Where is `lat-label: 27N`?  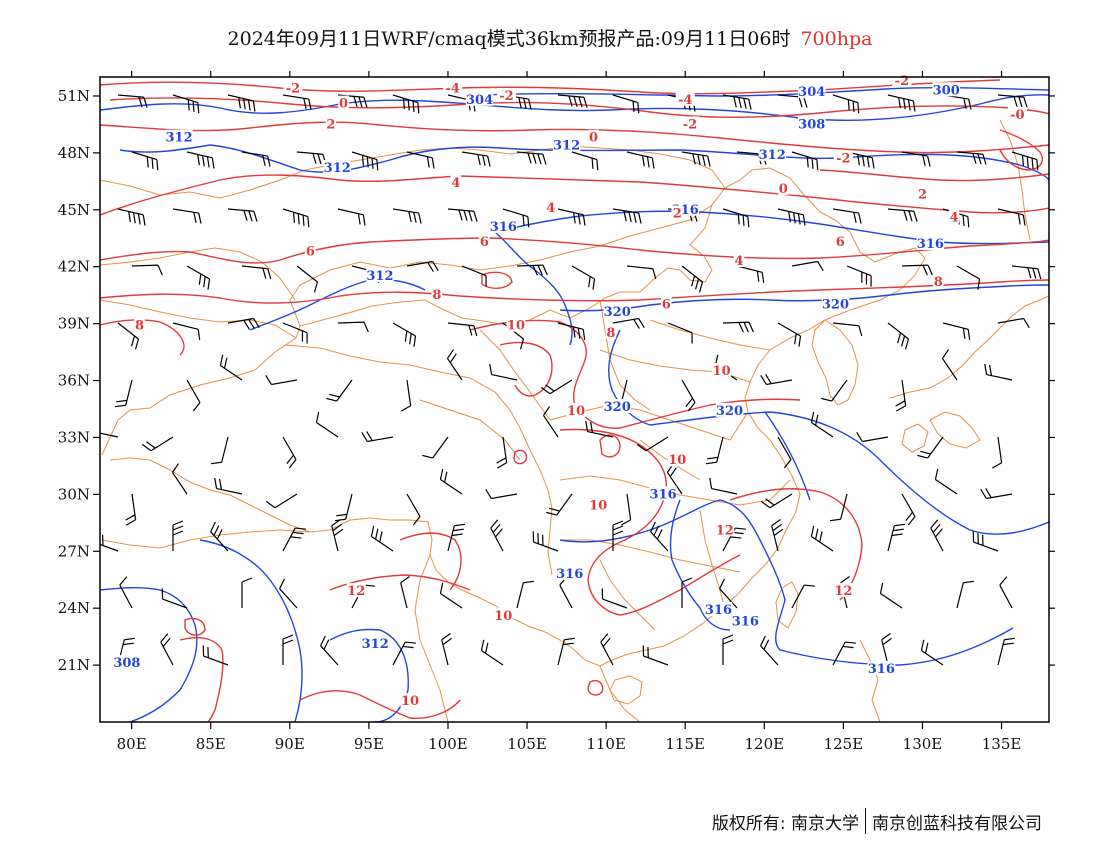 lat-label: 27N is located at coordinates (74, 551).